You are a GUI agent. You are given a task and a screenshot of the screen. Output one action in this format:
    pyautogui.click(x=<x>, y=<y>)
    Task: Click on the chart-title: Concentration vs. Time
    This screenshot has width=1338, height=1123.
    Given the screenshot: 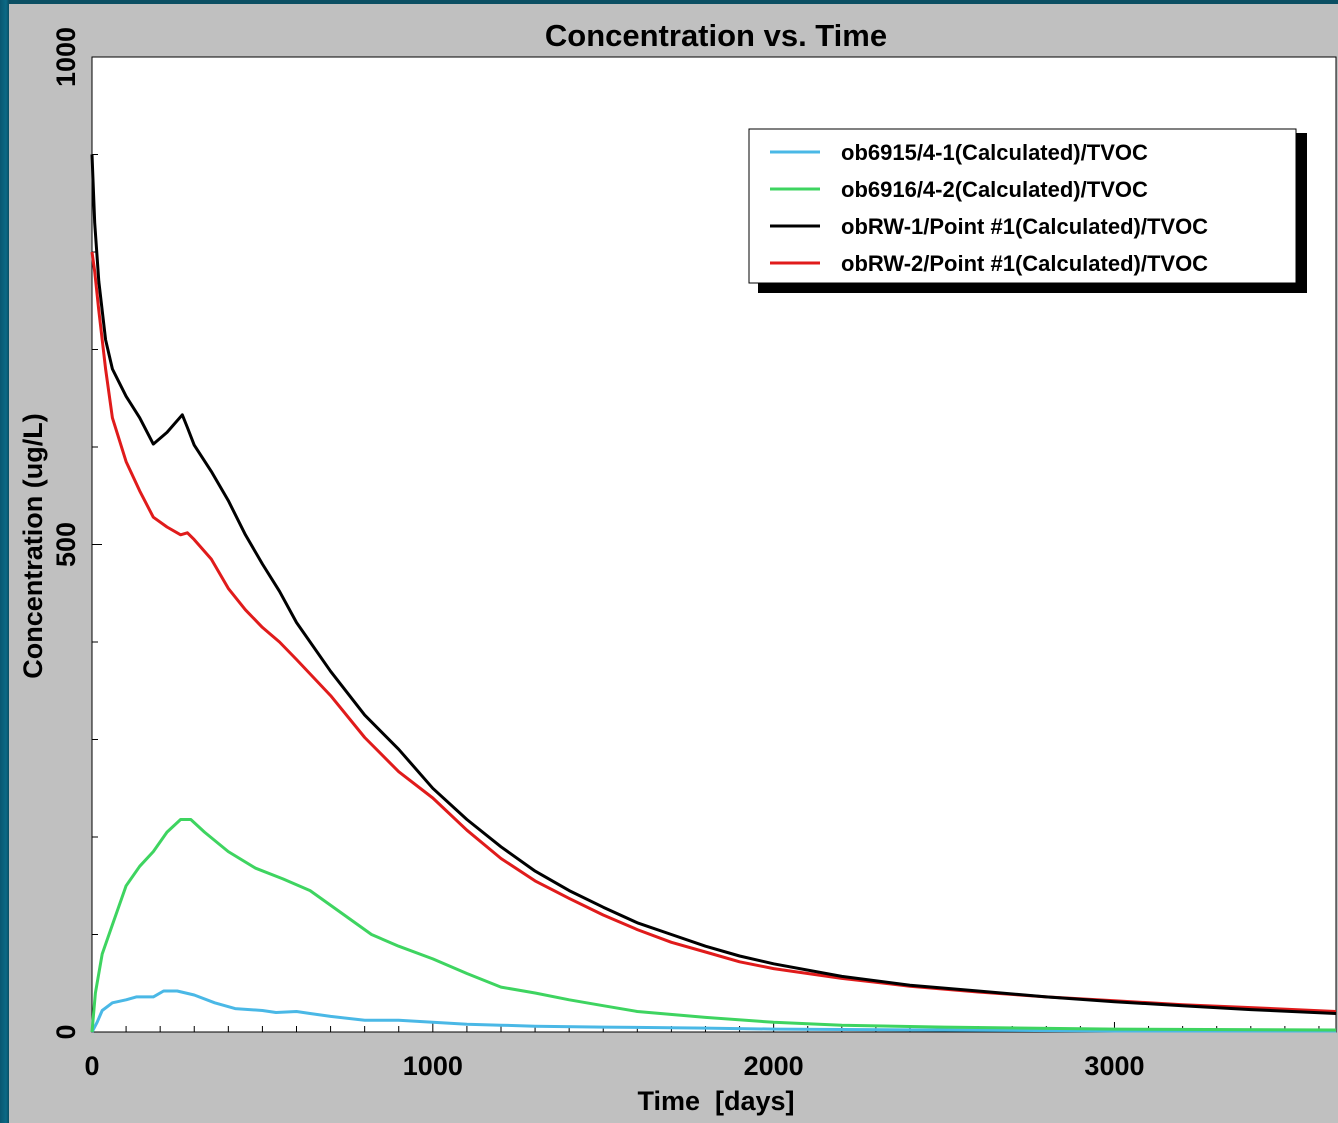 What is the action you would take?
    pyautogui.click(x=716, y=35)
    